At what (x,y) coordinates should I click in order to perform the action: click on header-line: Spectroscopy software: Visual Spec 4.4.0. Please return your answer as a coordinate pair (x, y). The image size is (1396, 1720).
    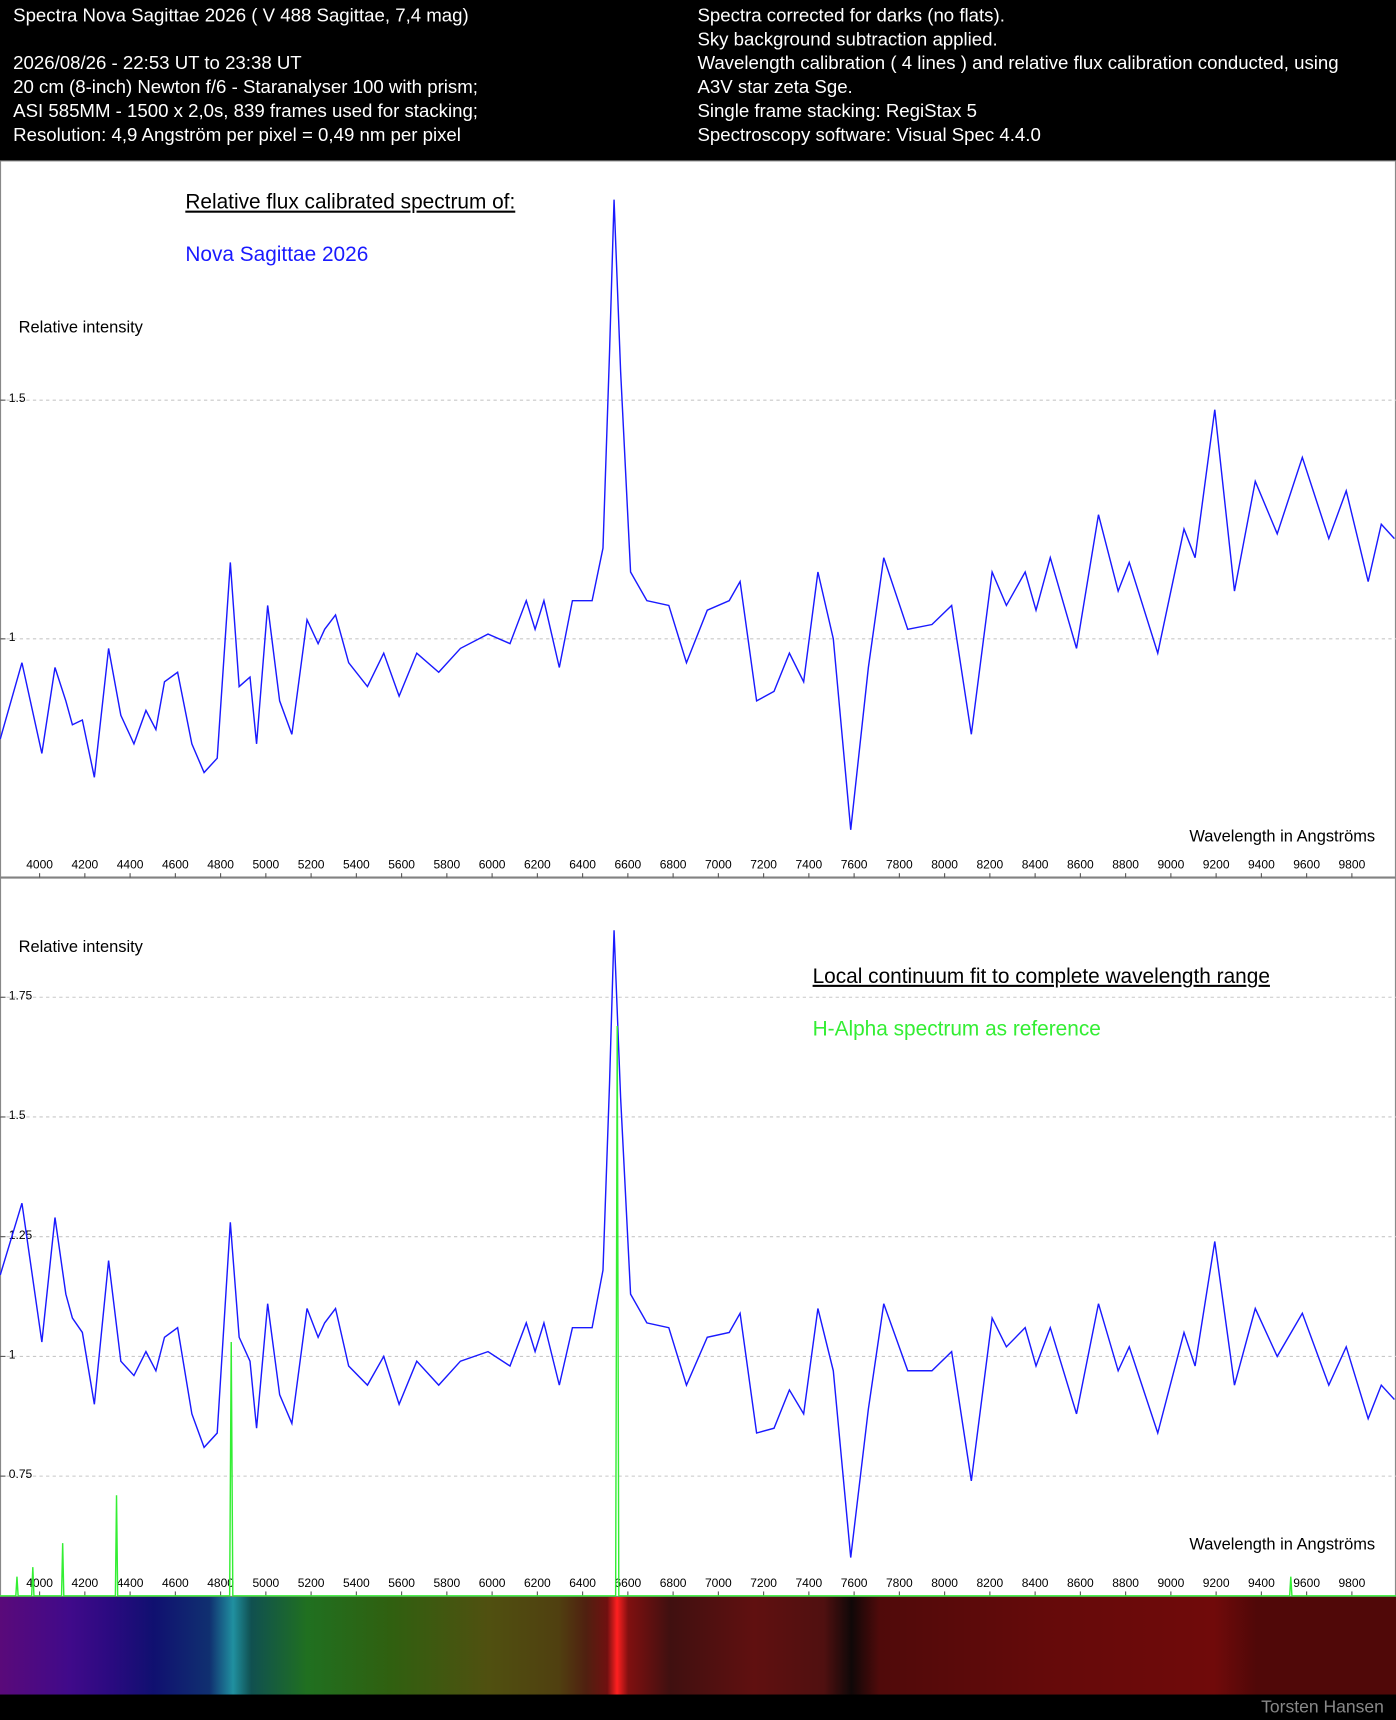
    Looking at the image, I should click on (868, 134).